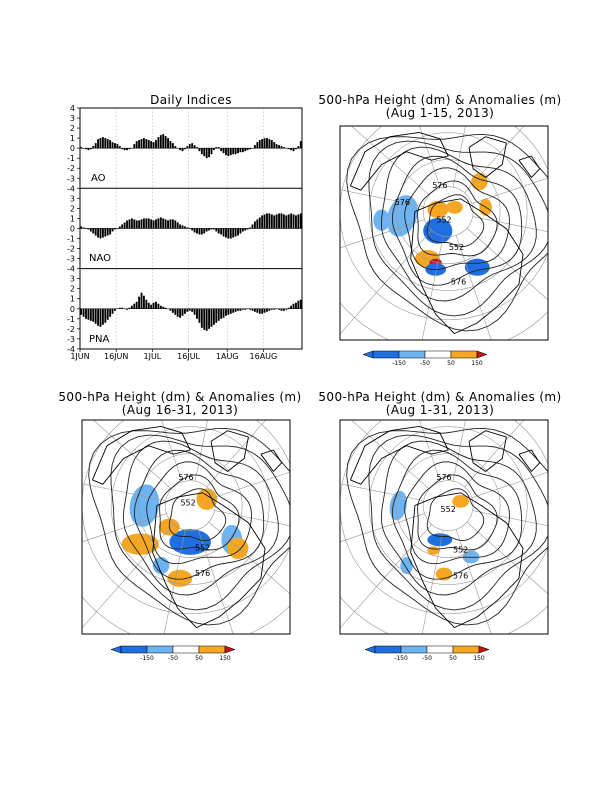  I want to click on date-label: 1JUN, so click(79, 356).